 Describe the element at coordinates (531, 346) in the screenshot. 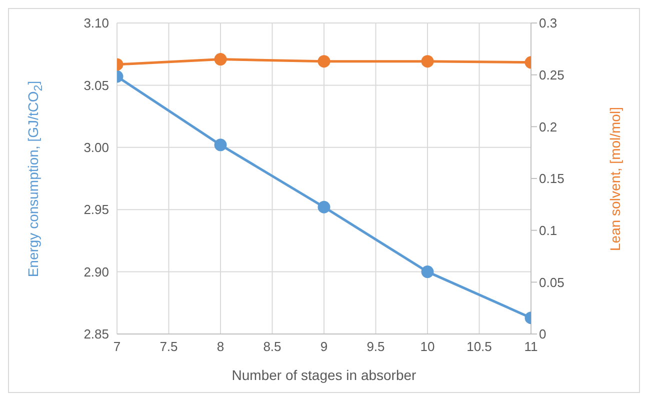

I see `x-tick-label: 11` at that location.